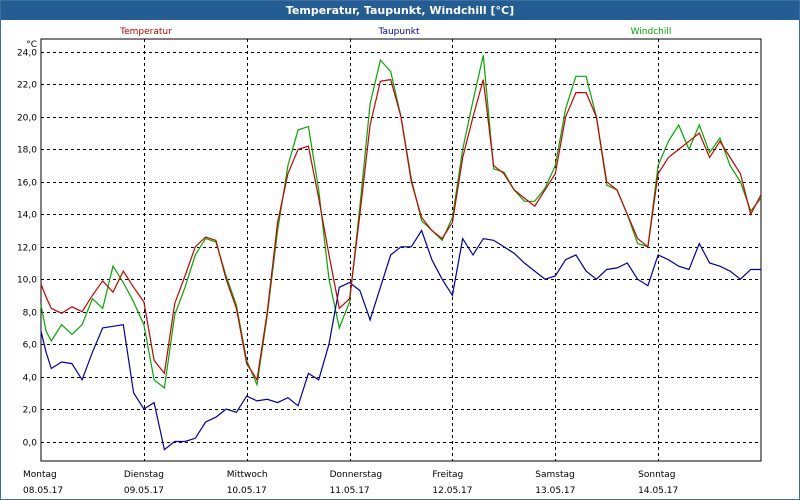 This screenshot has width=800, height=501. What do you see at coordinates (398, 32) in the screenshot?
I see `legend-taupunkt: Taupunkt` at bounding box center [398, 32].